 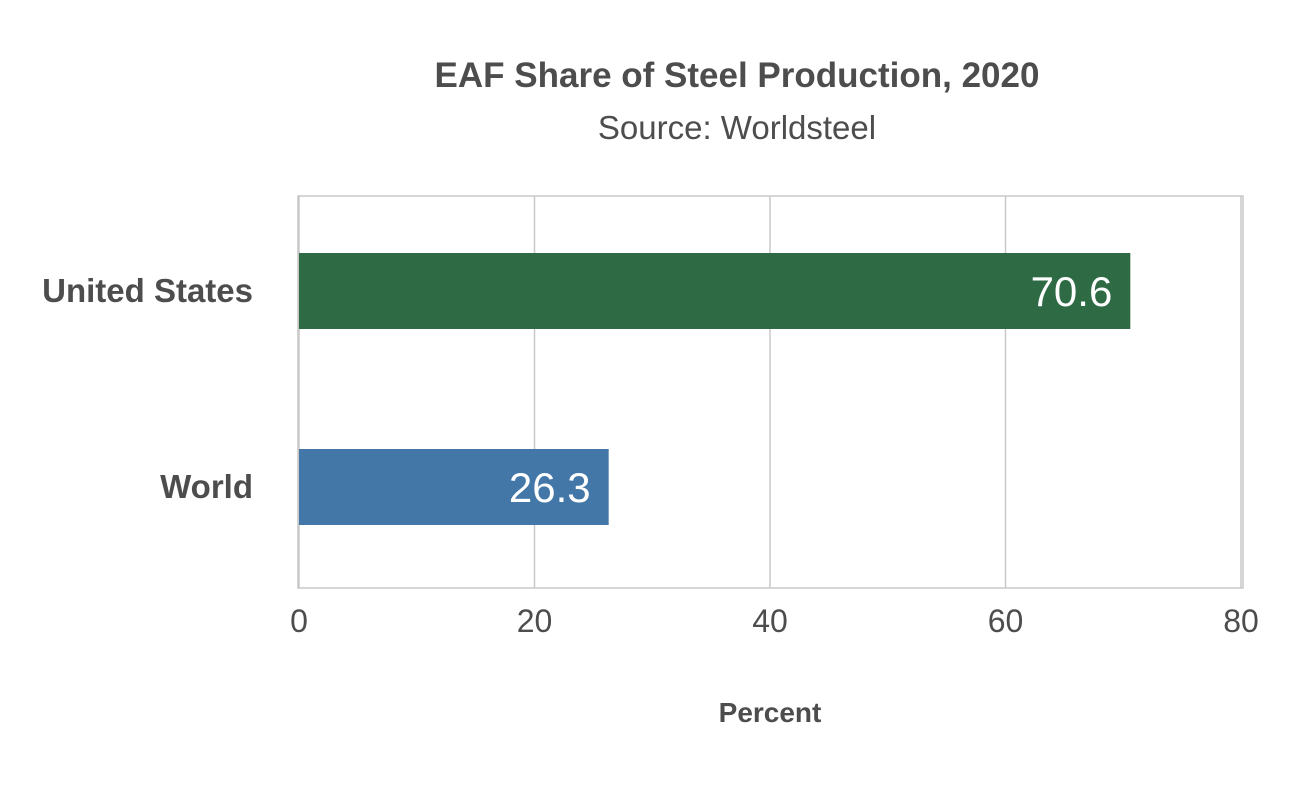 What do you see at coordinates (770, 712) in the screenshot?
I see `x-axis-title: Percent` at bounding box center [770, 712].